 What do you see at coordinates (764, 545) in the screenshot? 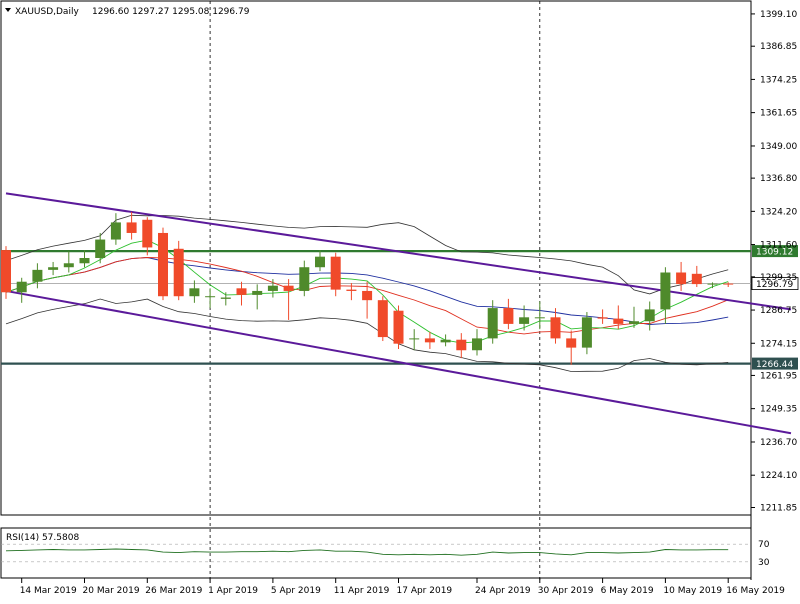
I see `rsi-level-label-70: 70` at bounding box center [764, 545].